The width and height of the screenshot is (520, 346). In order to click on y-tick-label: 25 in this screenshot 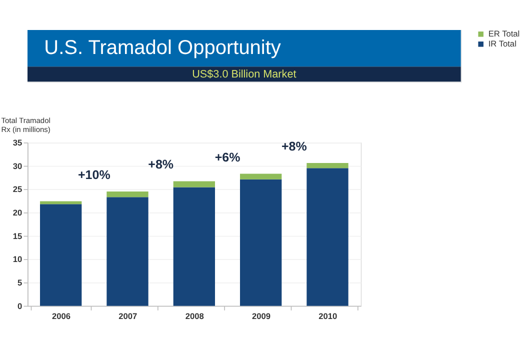, I will do `click(17, 189)`.